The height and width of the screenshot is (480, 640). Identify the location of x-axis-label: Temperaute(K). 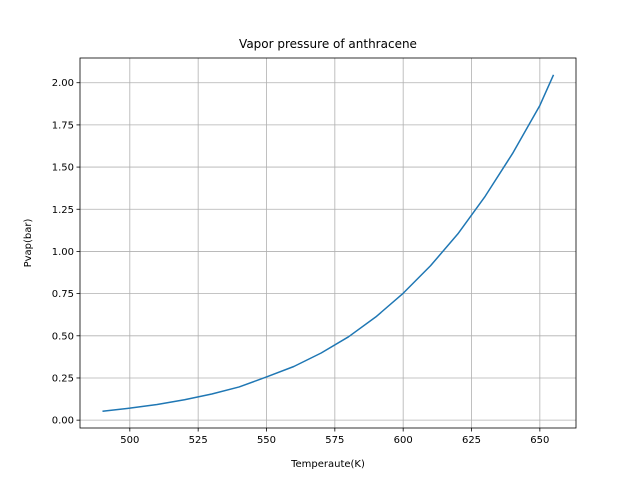
(327, 464).